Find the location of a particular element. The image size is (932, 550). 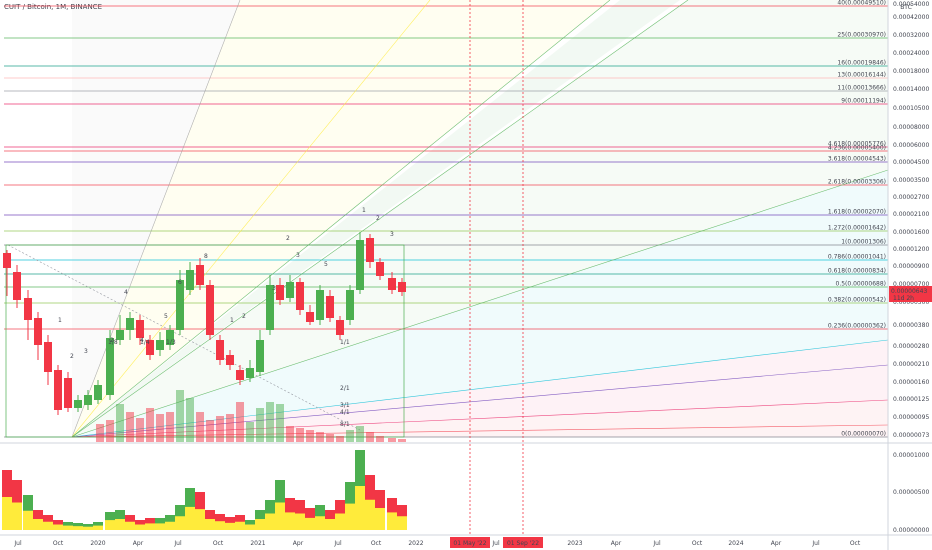

fib-label: 16(0.00019846) is located at coordinates (861, 63).